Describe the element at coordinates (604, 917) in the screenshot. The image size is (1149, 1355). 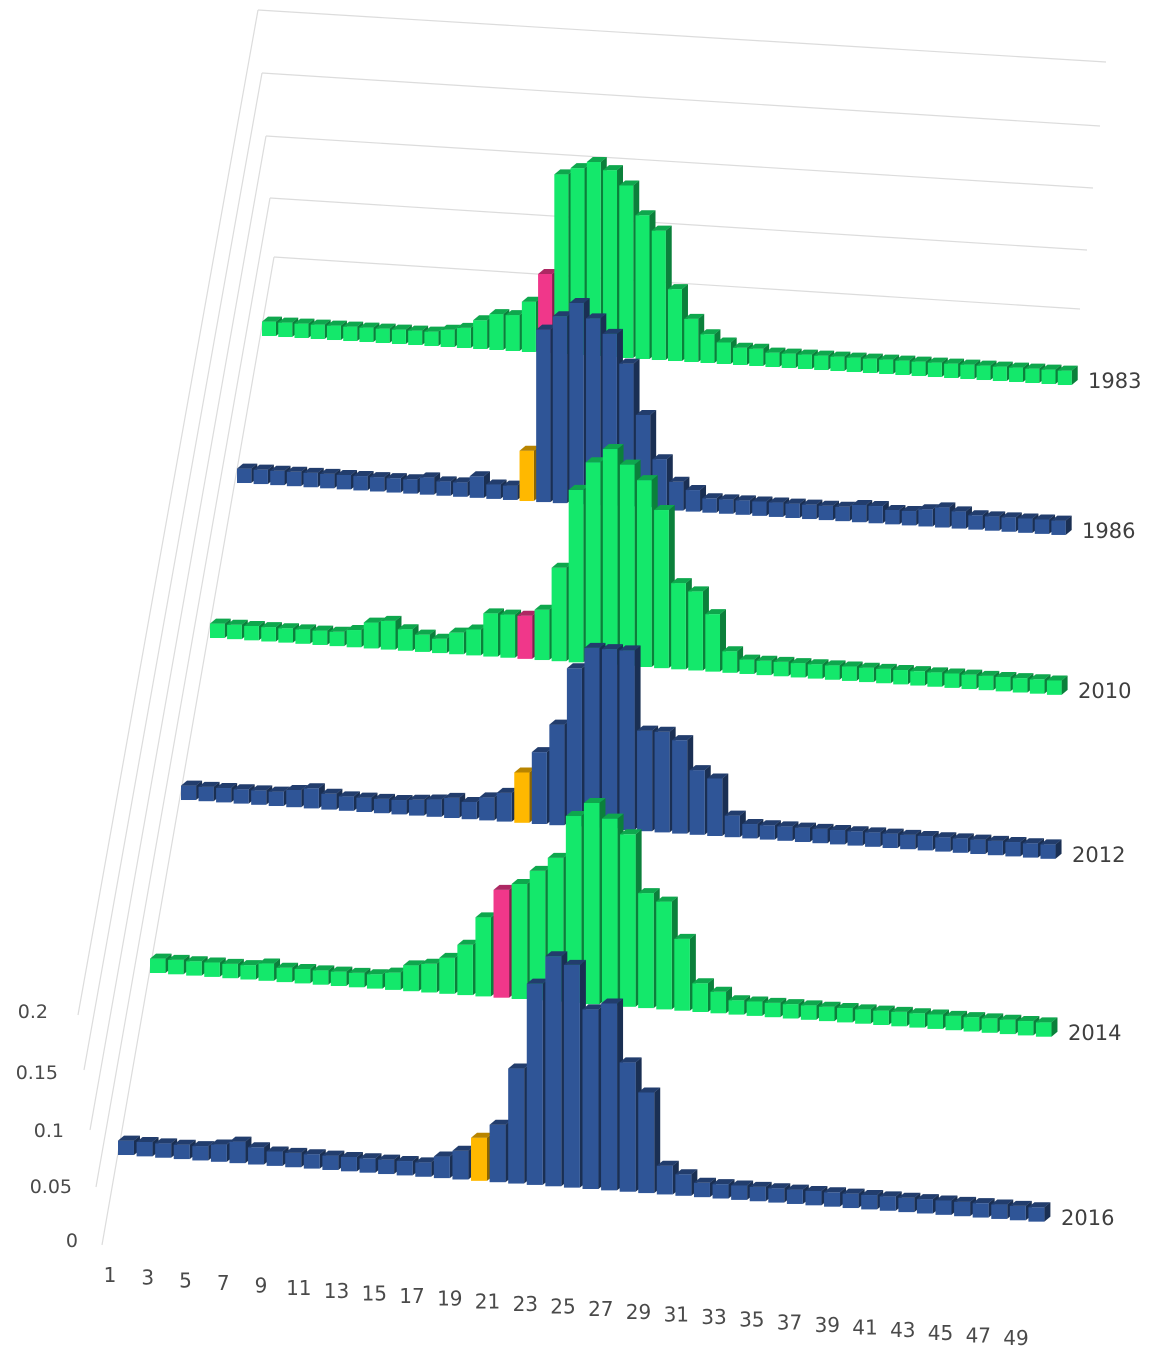
I see `series-row-2014` at that location.